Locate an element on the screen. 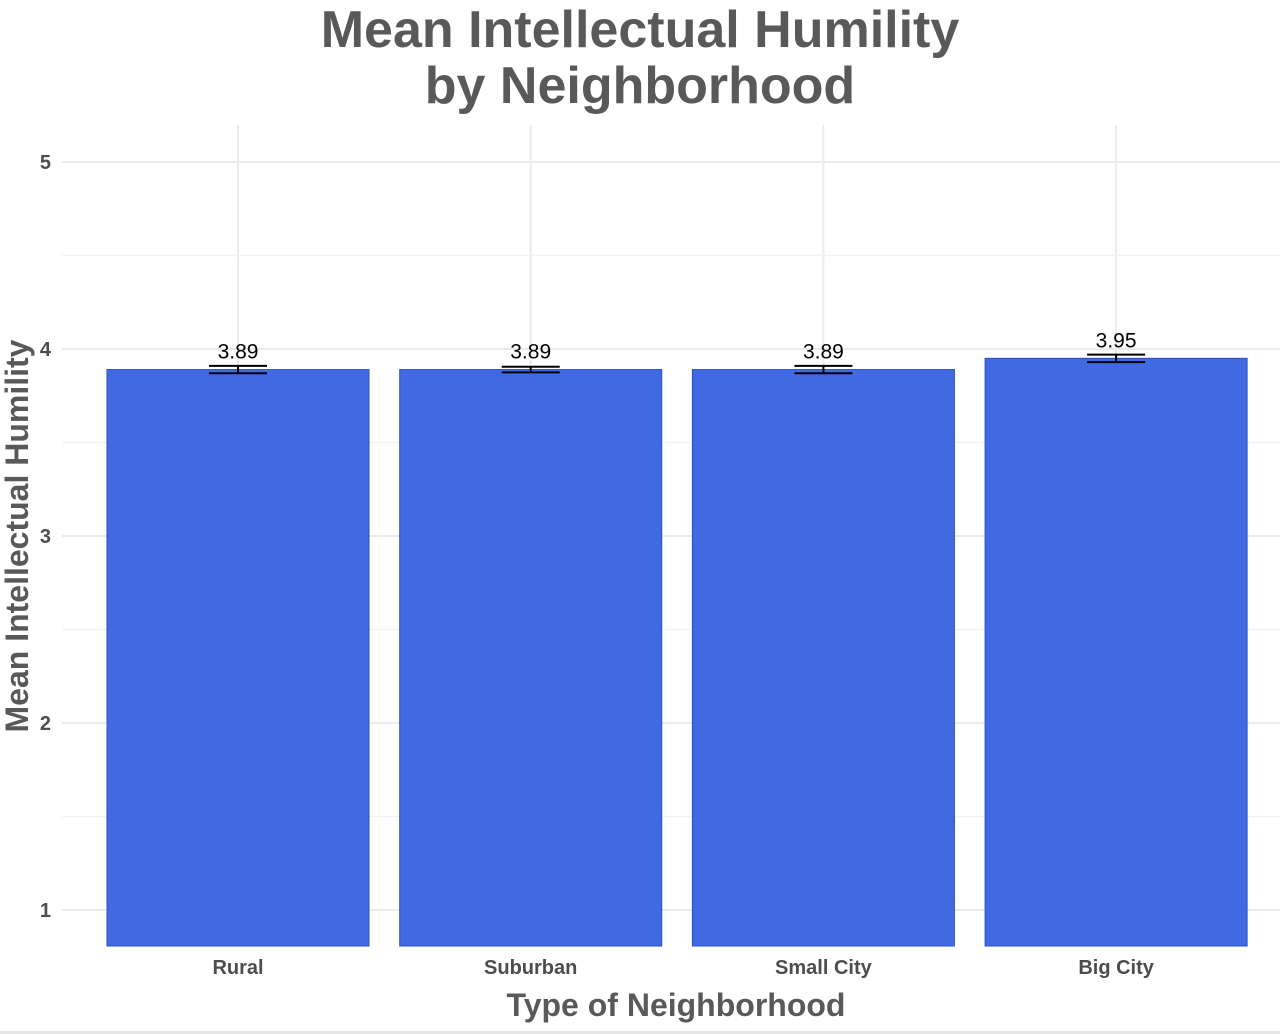  y-axis-ticks: 1 2 3 4 5 is located at coordinates (46, 537).